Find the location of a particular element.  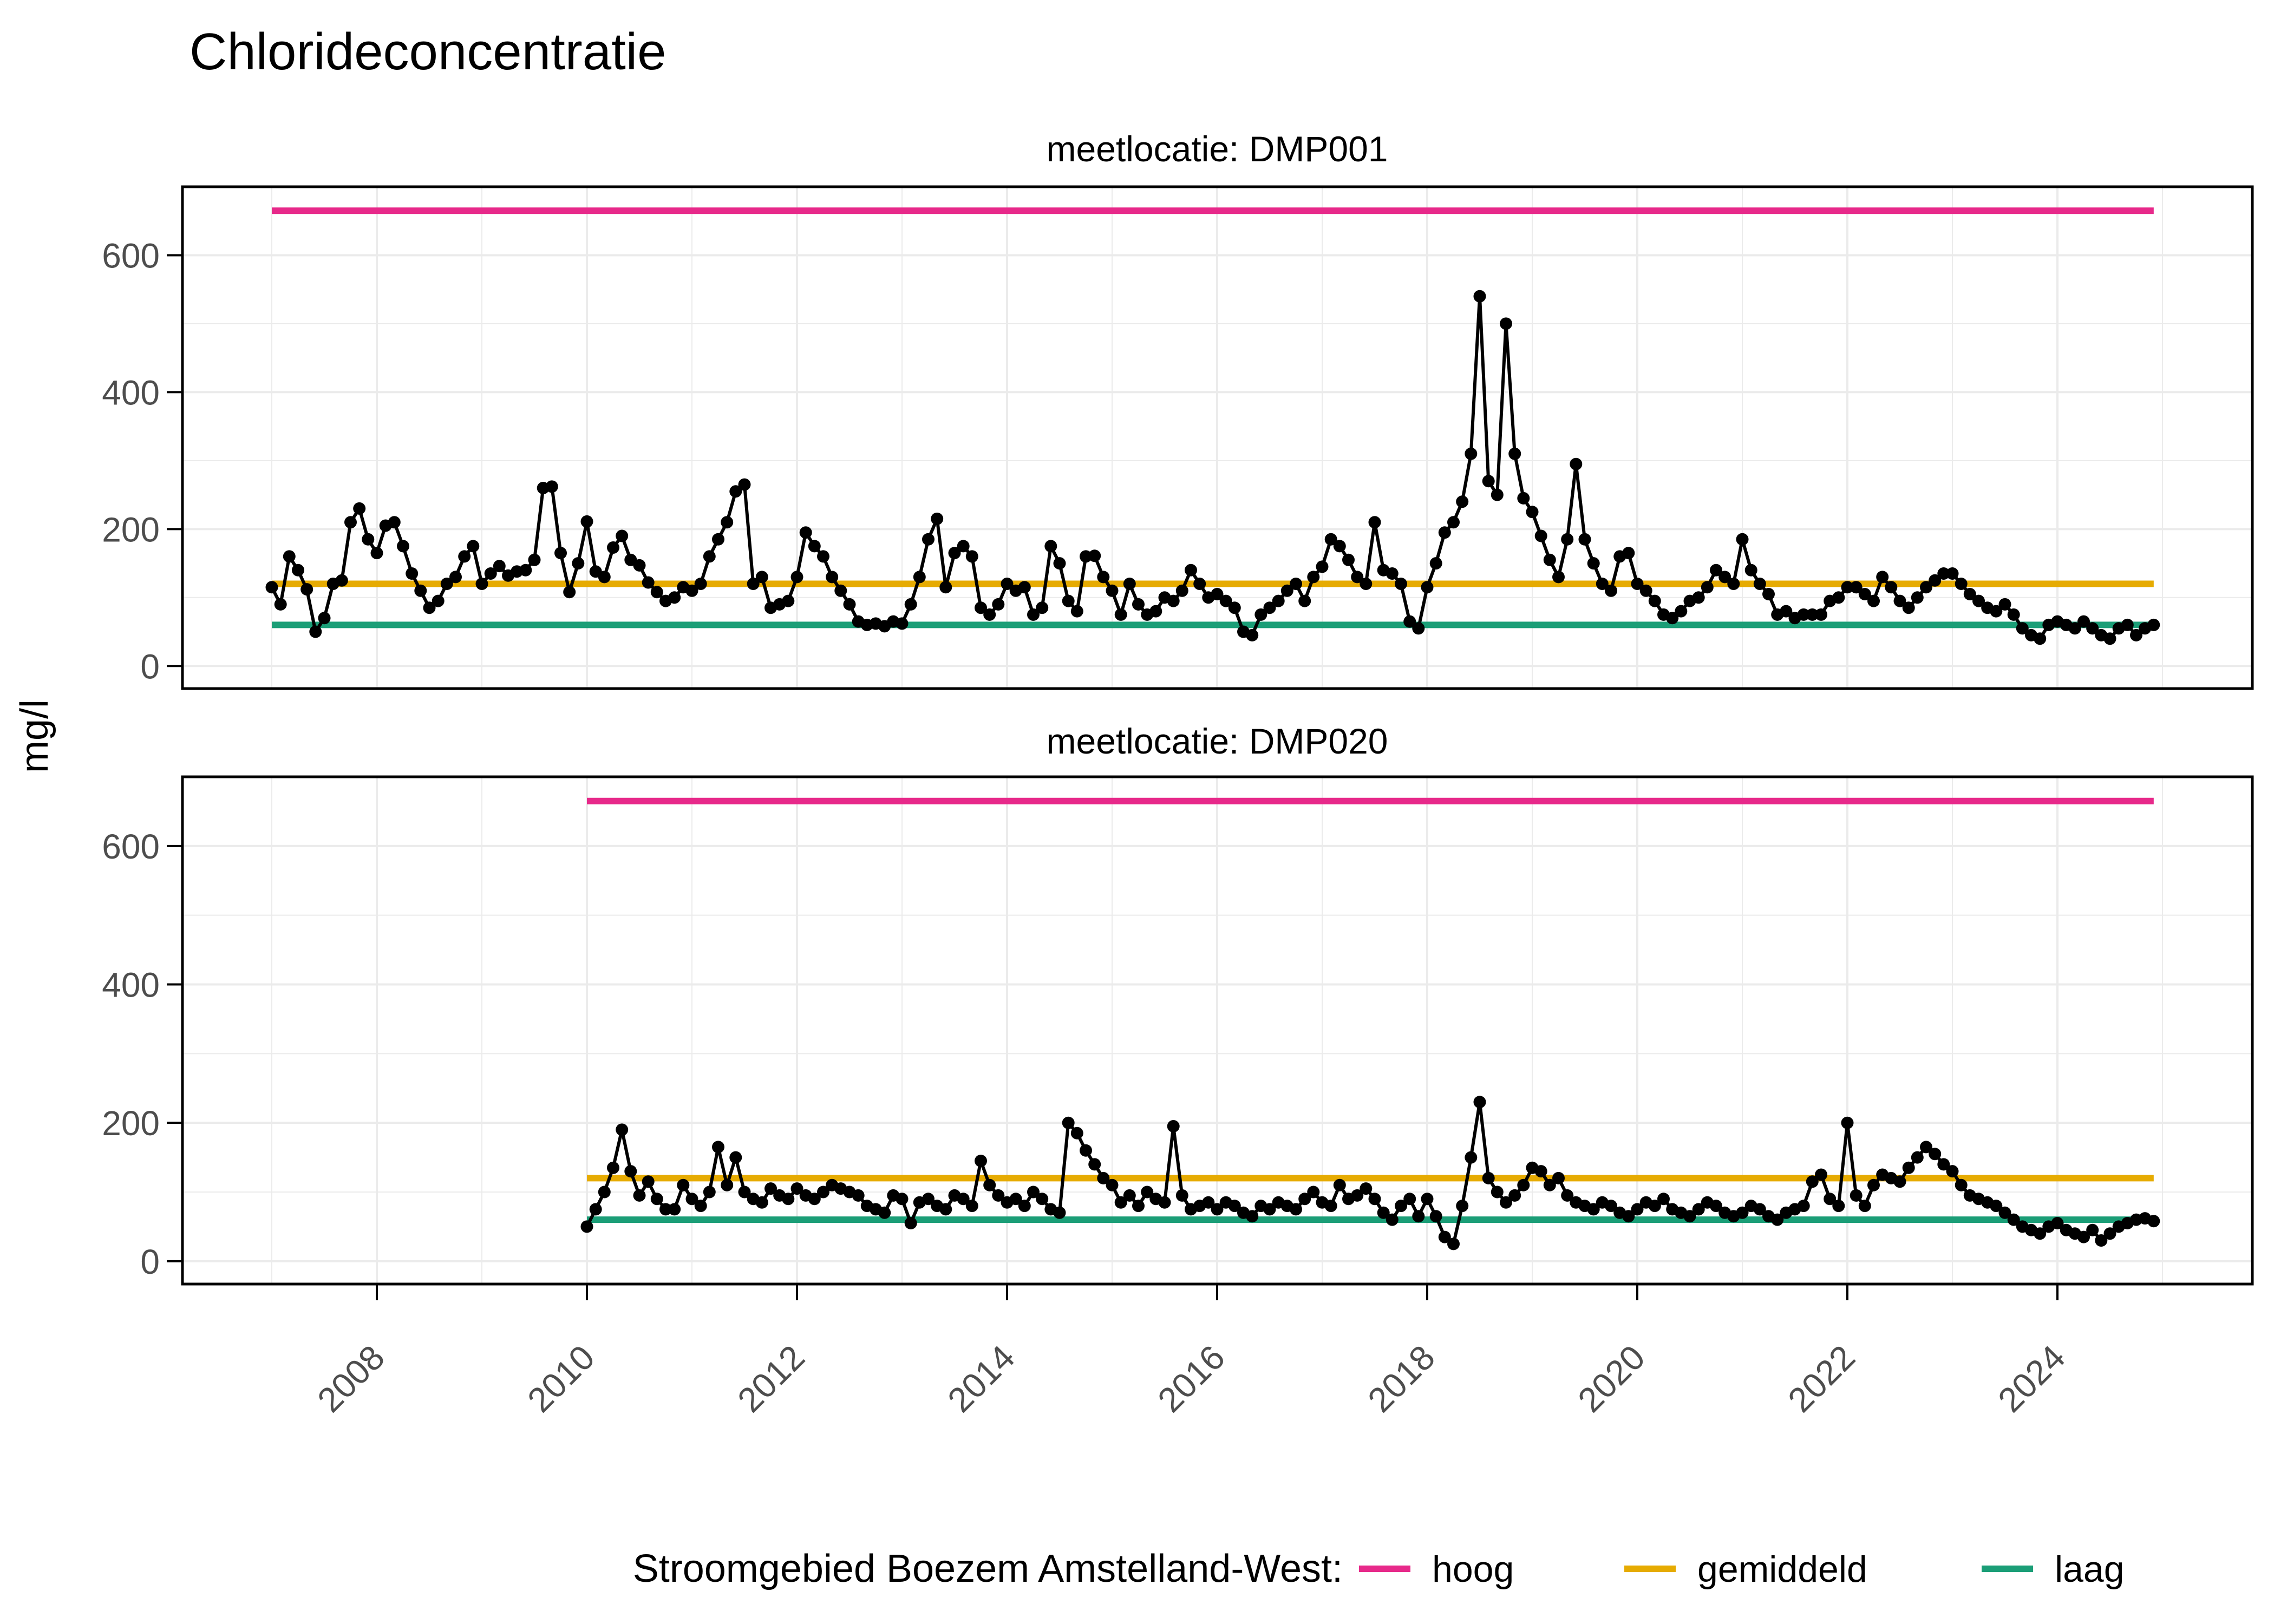

page-title: Chlorideconcentratie is located at coordinates (428, 52).